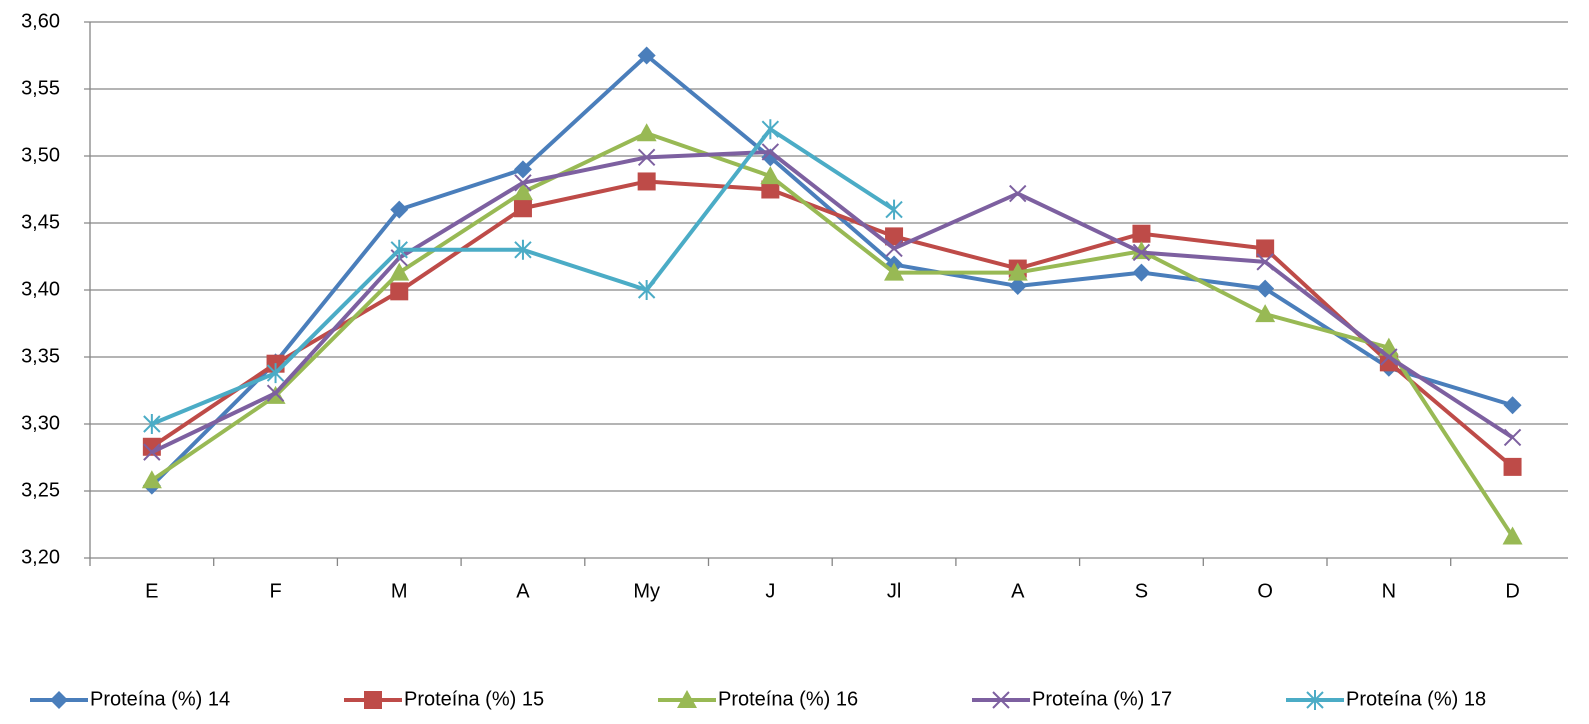 The height and width of the screenshot is (724, 1589). What do you see at coordinates (40, 356) in the screenshot?
I see `y-tick-label: 3,35` at bounding box center [40, 356].